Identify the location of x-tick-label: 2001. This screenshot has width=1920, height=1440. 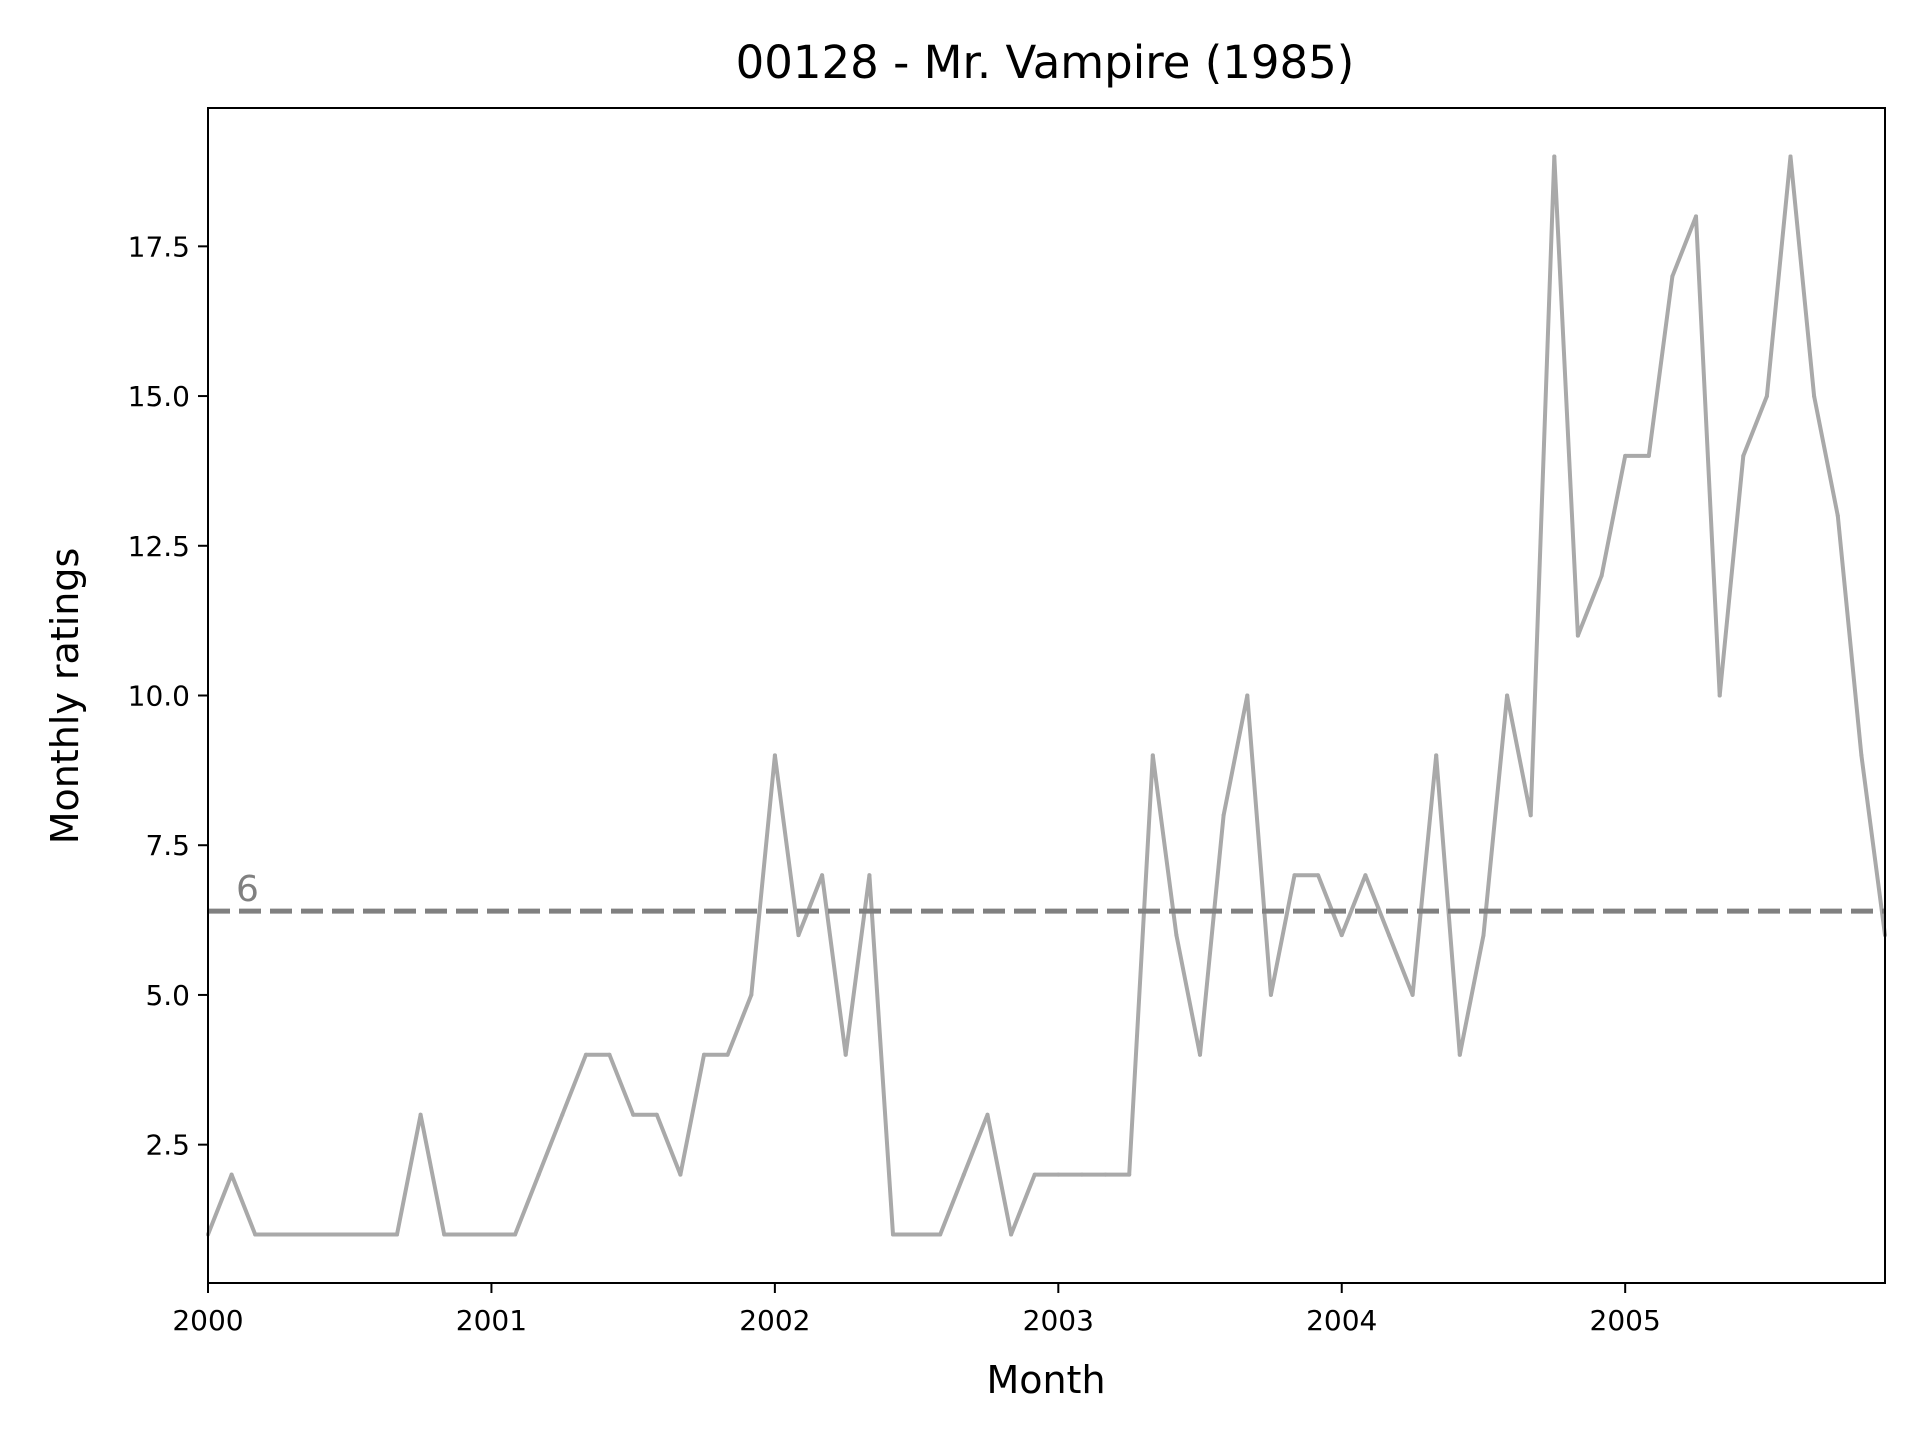
(491, 1320).